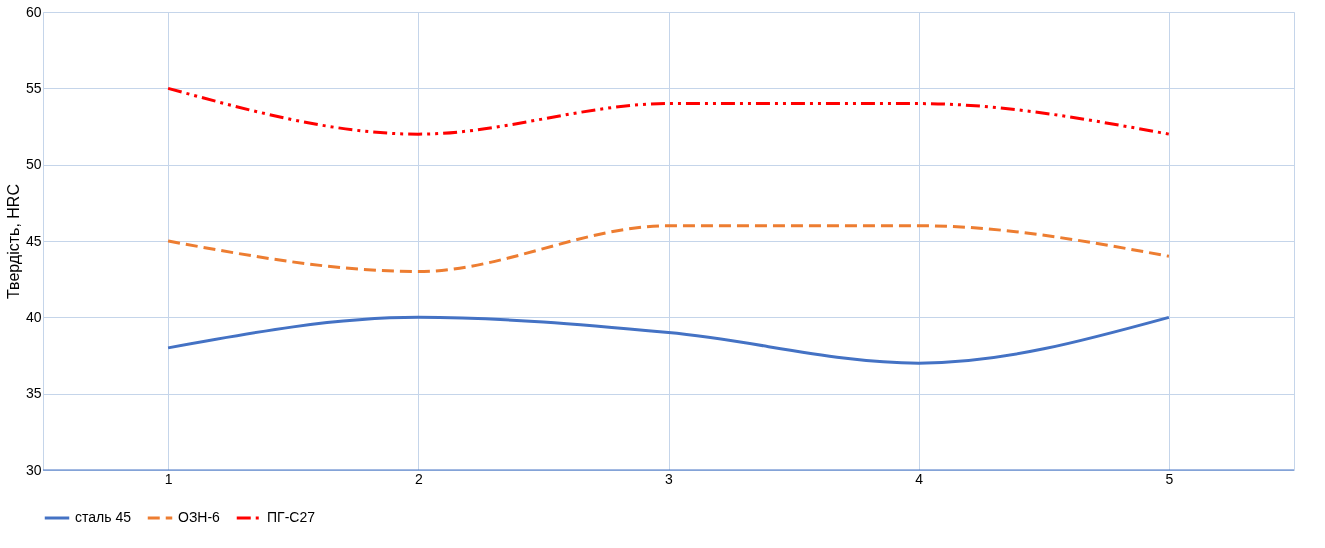 Image resolution: width=1325 pixels, height=548 pixels. Describe the element at coordinates (33, 164) in the screenshot. I see `y-tick-label: 50` at that location.